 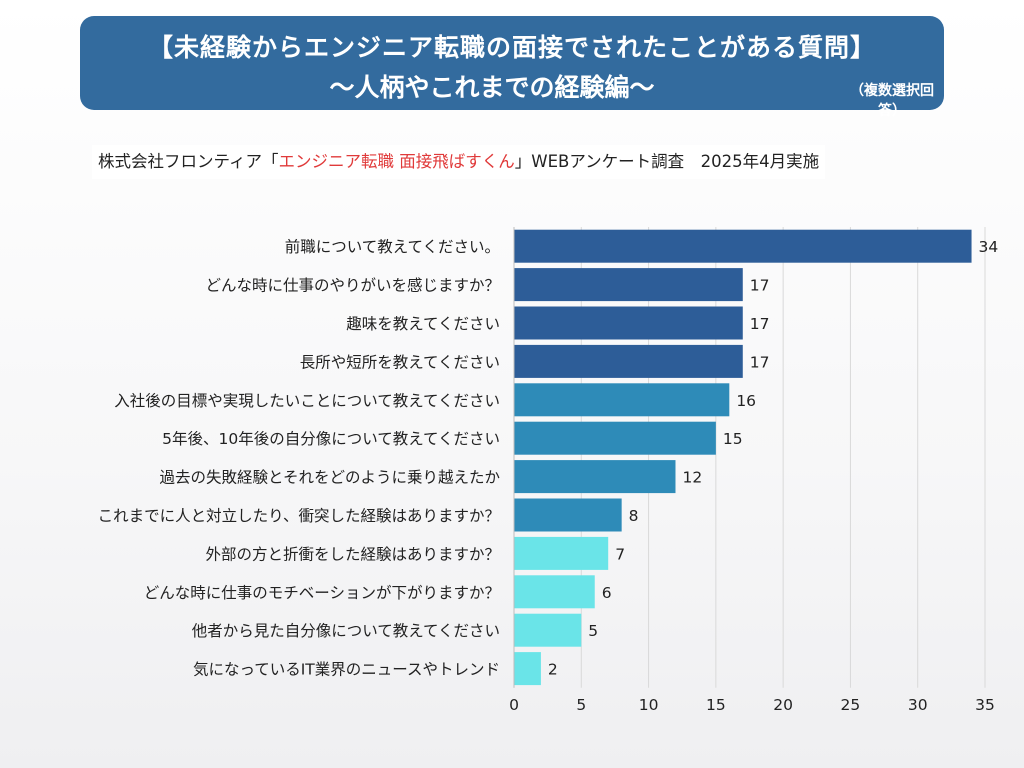 What do you see at coordinates (892, 101) in the screenshot?
I see `title-note: （複数選択回答）` at bounding box center [892, 101].